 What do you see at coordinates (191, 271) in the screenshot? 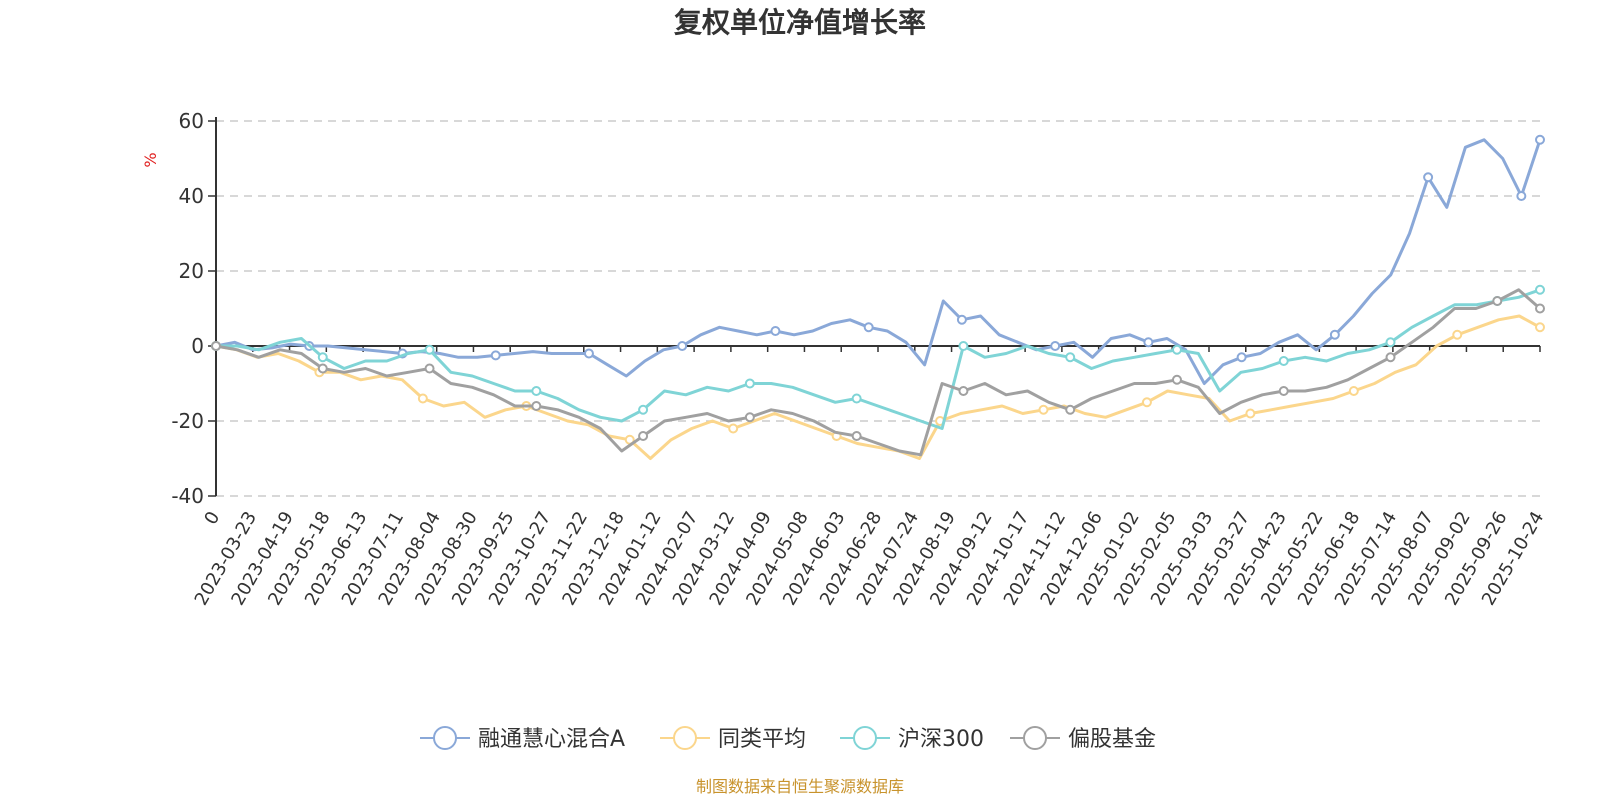
I see `y-tick-label: 20` at bounding box center [191, 271].